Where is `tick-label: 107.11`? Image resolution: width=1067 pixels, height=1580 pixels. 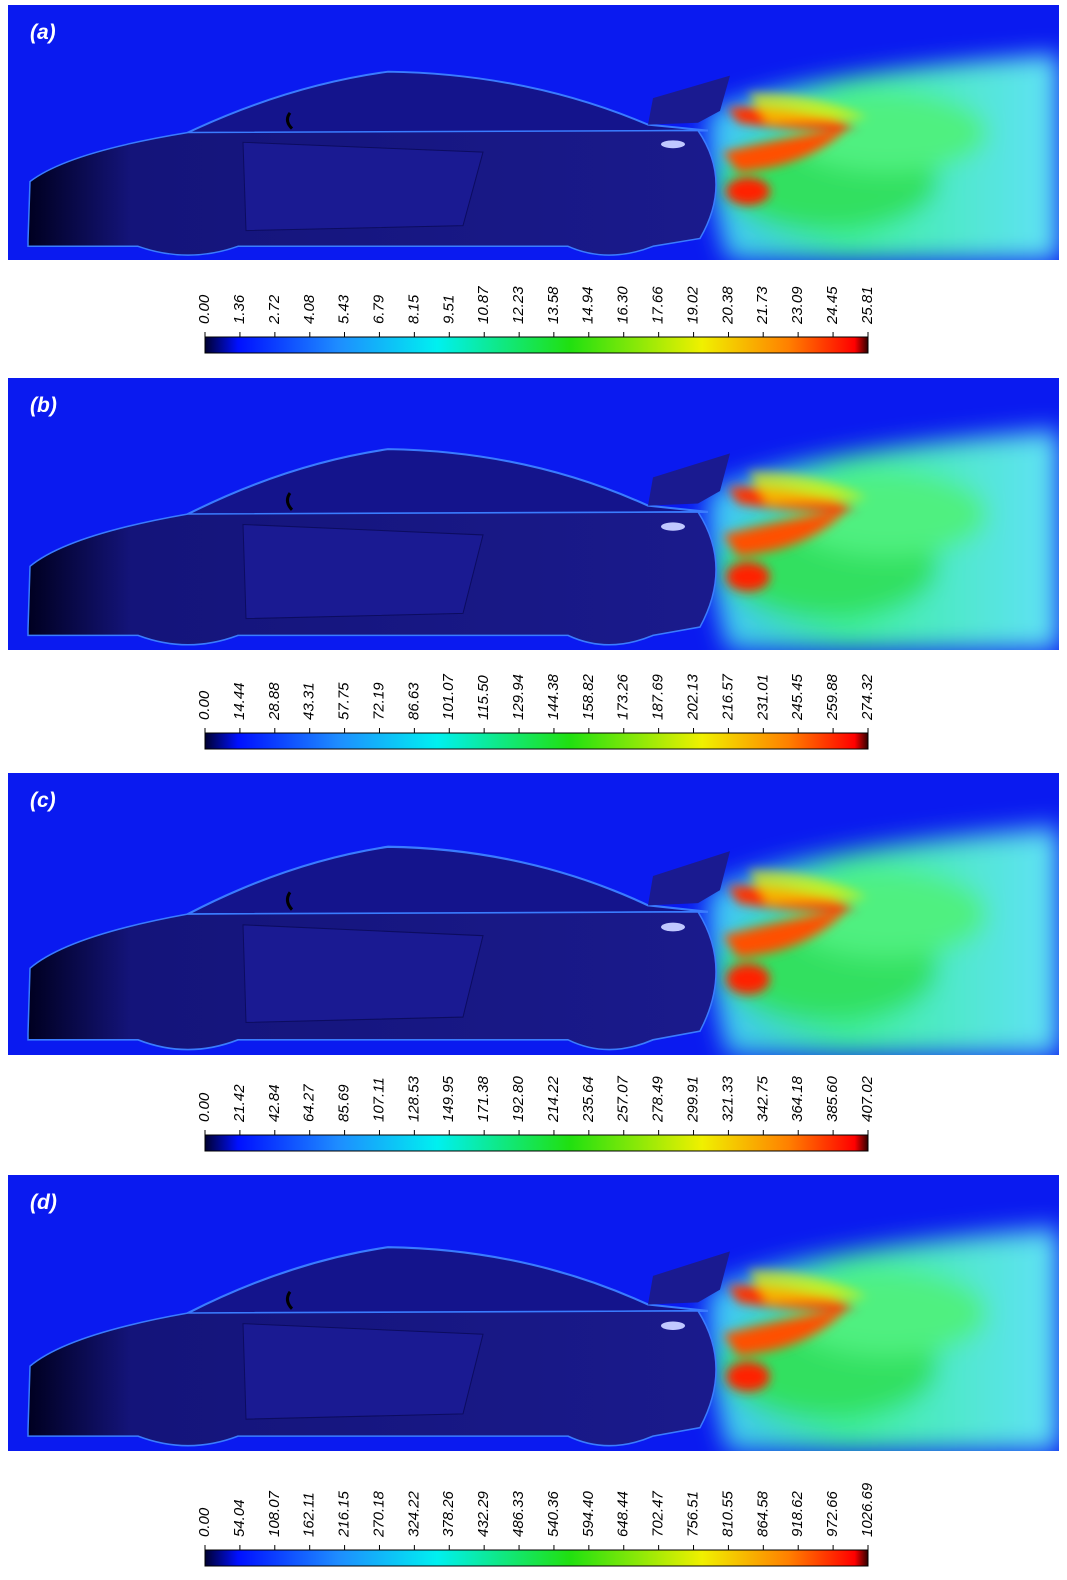 tick-label: 107.11 is located at coordinates (378, 1099).